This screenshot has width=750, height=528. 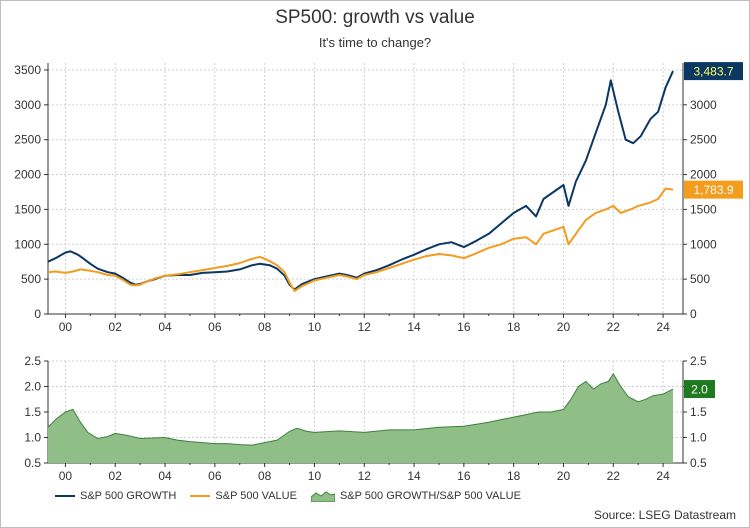 I want to click on top-xtick-label-12: 24, so click(x=663, y=327).